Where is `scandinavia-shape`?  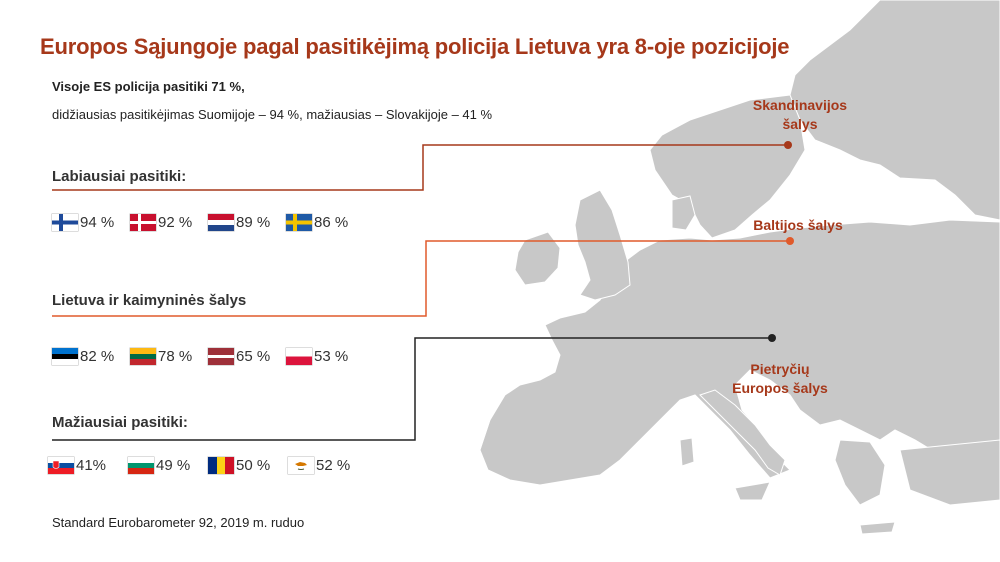 scandinavia-shape is located at coordinates (894, 110).